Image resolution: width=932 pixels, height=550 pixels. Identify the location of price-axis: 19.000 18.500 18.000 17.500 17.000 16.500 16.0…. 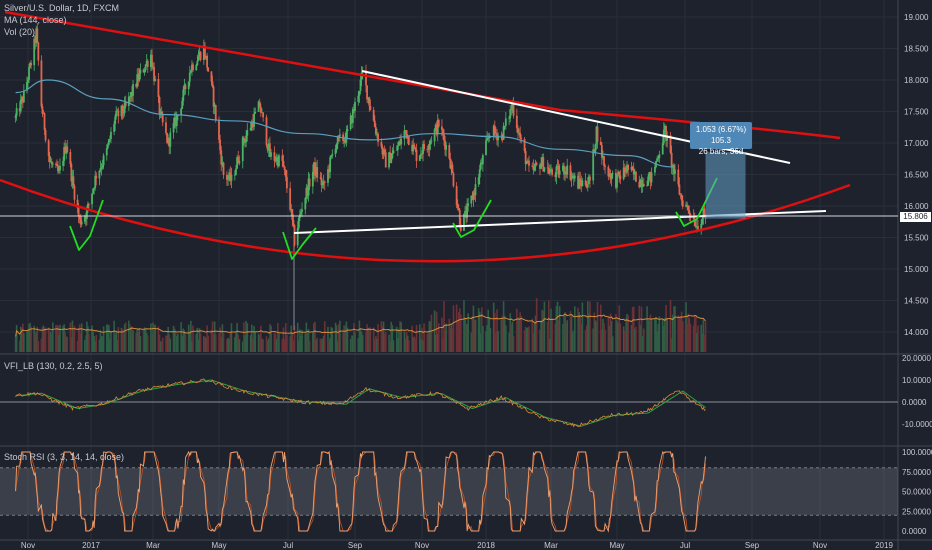
(917, 274).